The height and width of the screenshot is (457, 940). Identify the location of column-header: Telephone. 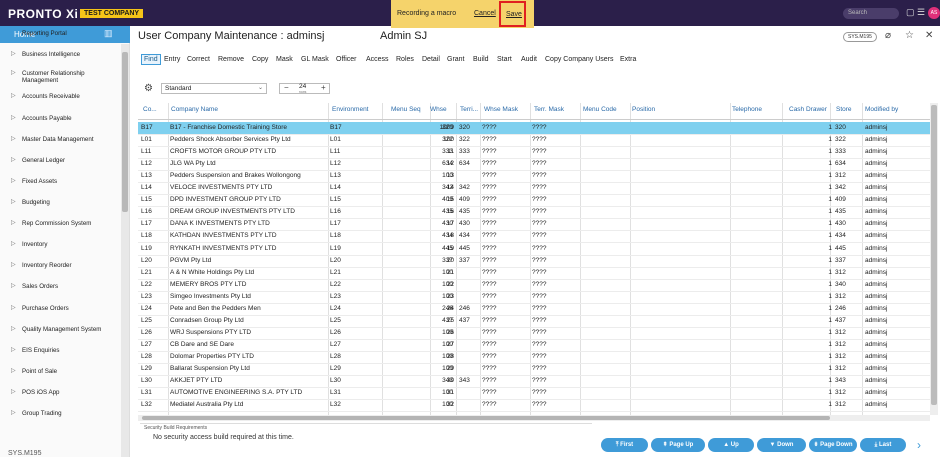
(747, 109).